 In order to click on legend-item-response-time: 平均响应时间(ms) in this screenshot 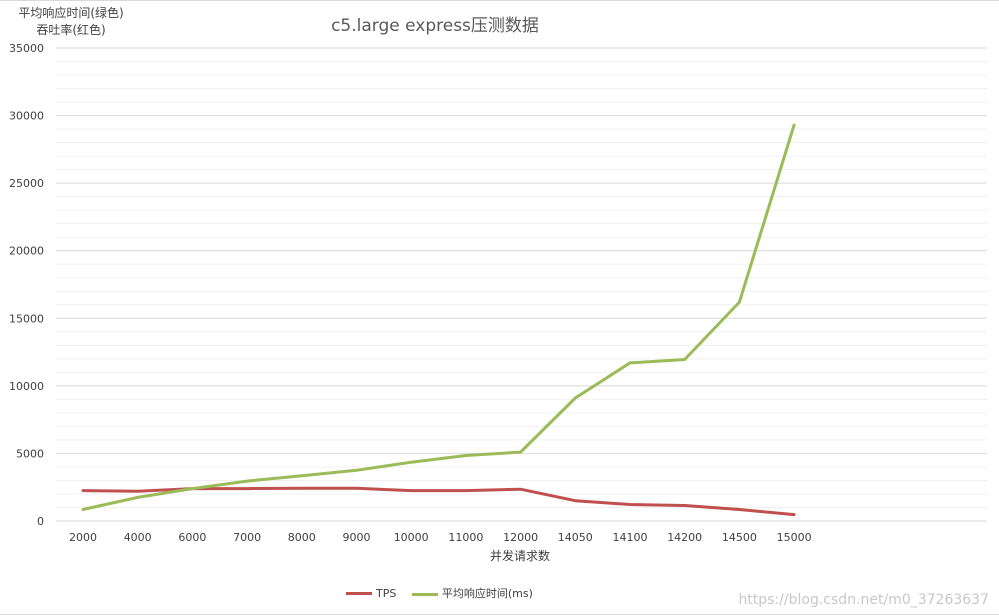, I will do `click(472, 593)`.